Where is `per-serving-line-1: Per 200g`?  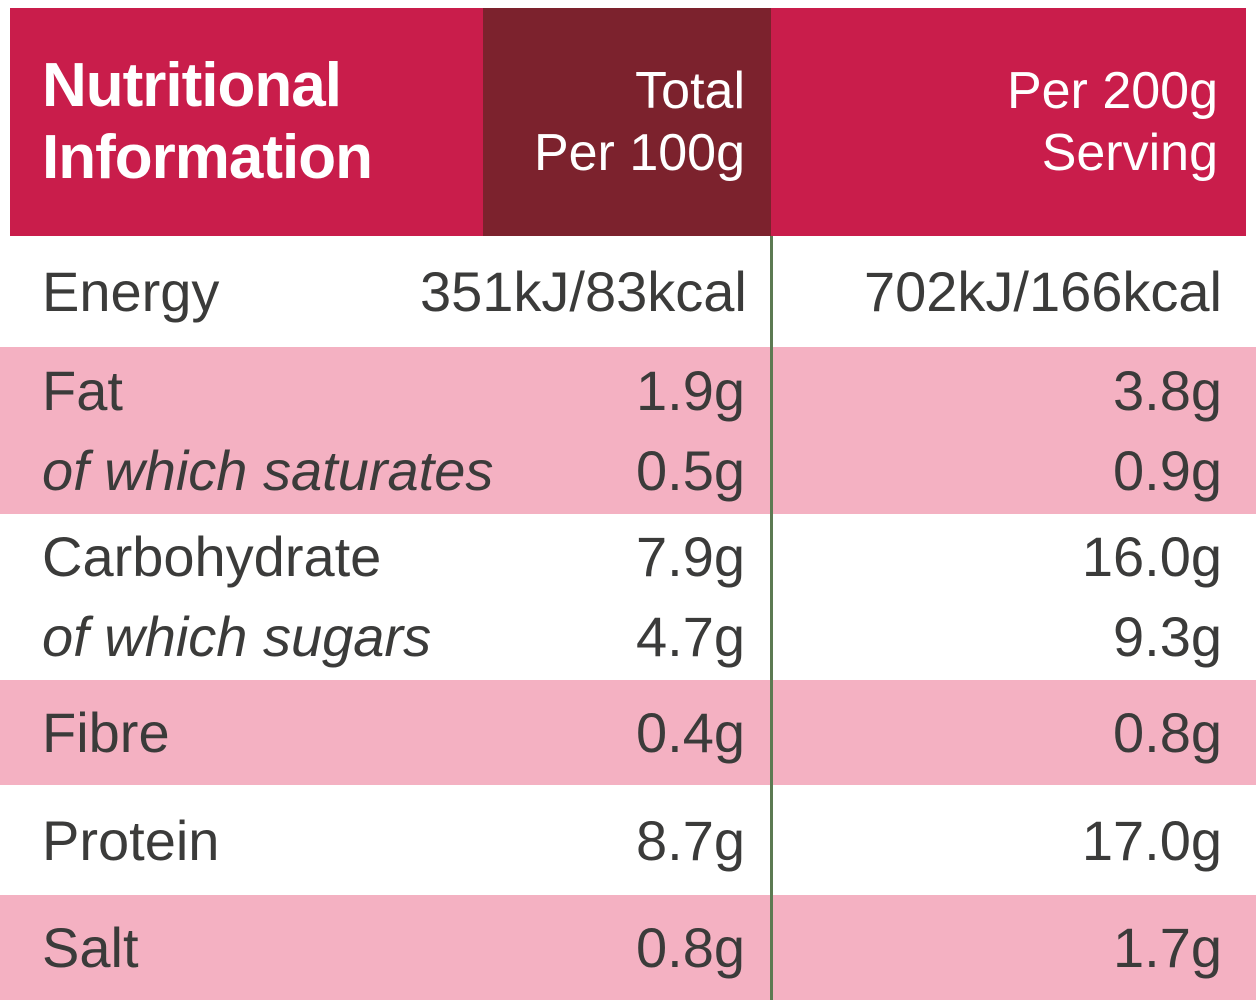
per-serving-line-1: Per 200g is located at coordinates (1112, 91).